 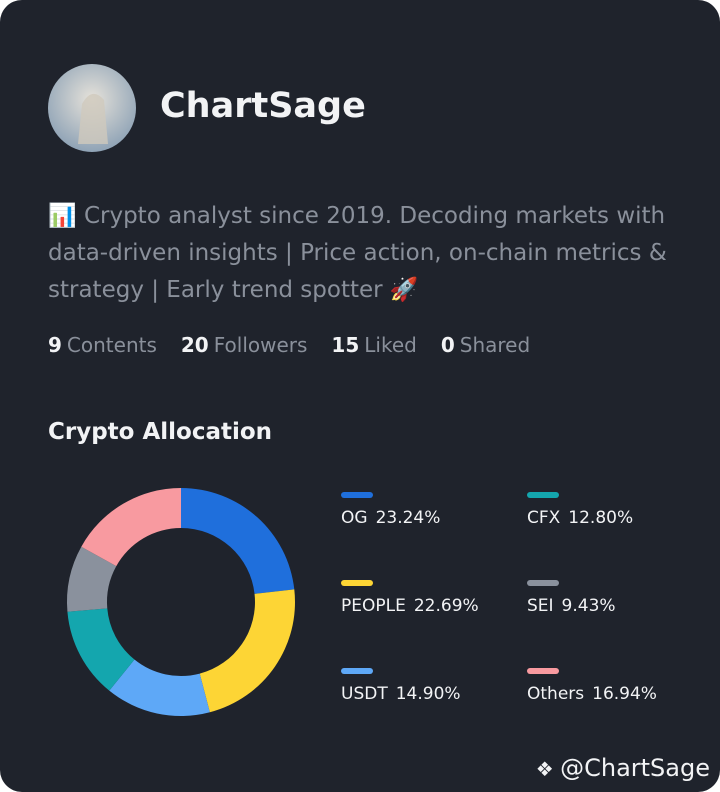 What do you see at coordinates (447, 345) in the screenshot?
I see `stat-count: 0` at bounding box center [447, 345].